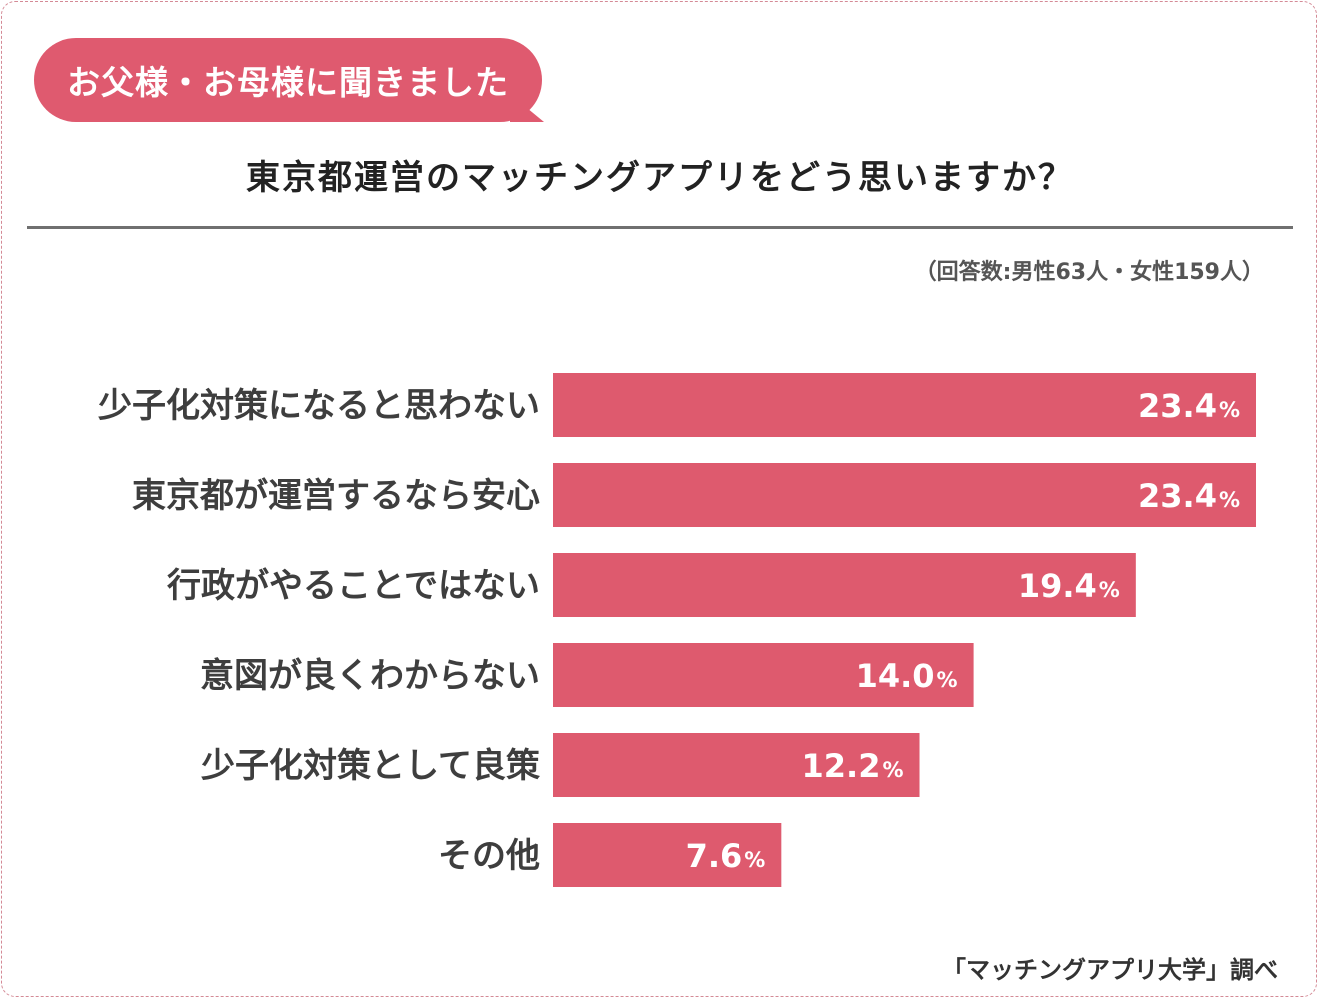 The width and height of the screenshot is (1320, 1000). Describe the element at coordinates (527, 108) in the screenshot. I see `speech-bubble-tail` at that location.